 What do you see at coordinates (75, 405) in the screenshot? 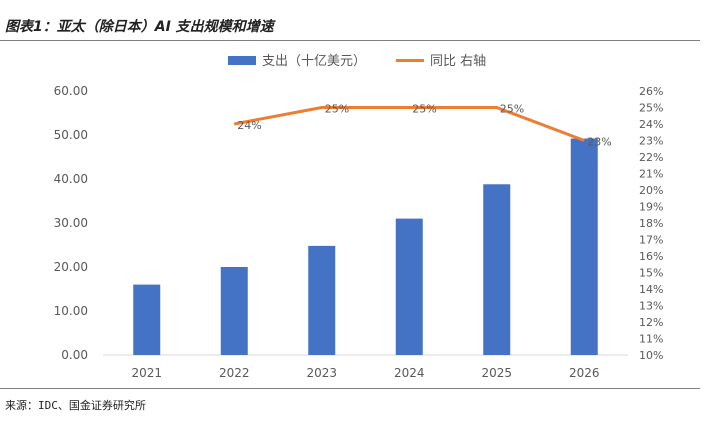
I see `source-note: 来源：IDC、国金证券研究所` at bounding box center [75, 405].